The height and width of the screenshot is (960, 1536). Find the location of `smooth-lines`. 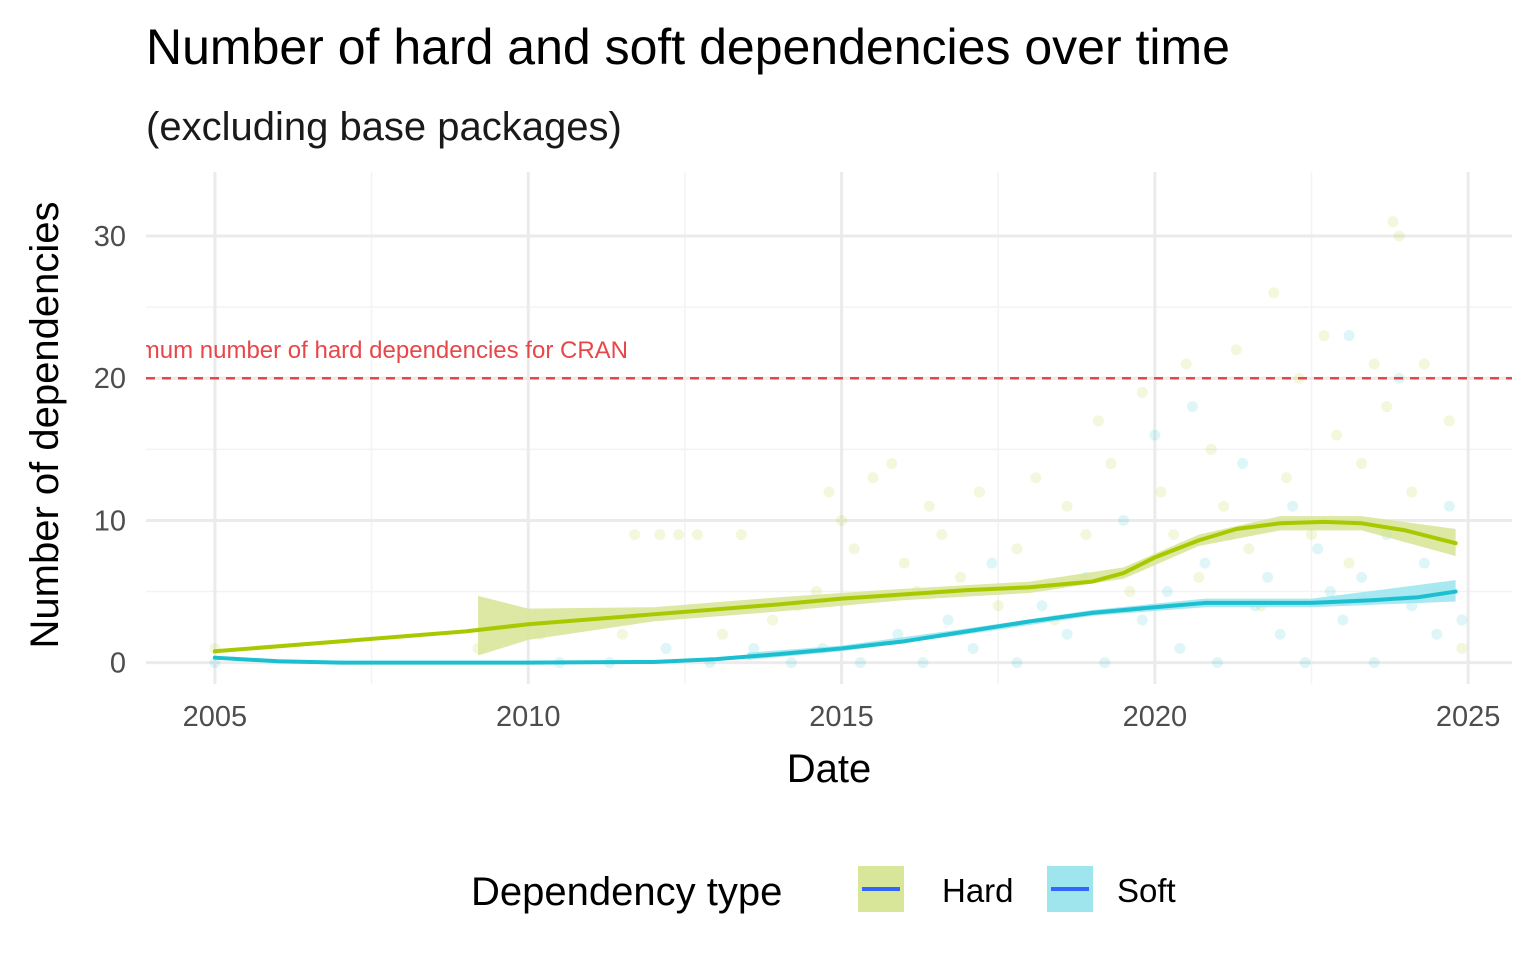

smooth-lines is located at coordinates (835, 592).